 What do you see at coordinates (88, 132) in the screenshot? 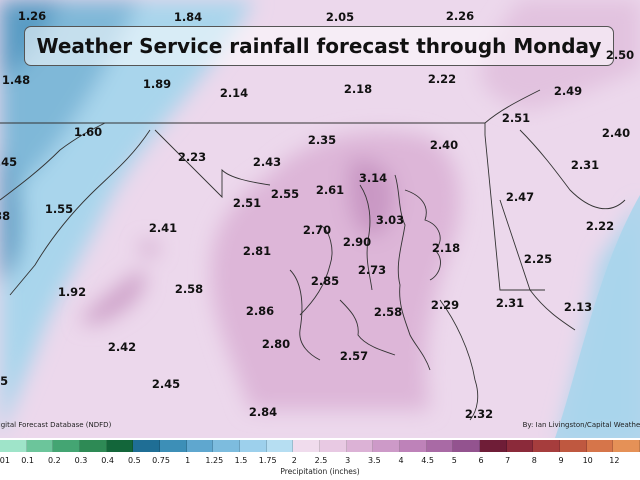
I see `rainfall-value: 1.60` at bounding box center [88, 132].